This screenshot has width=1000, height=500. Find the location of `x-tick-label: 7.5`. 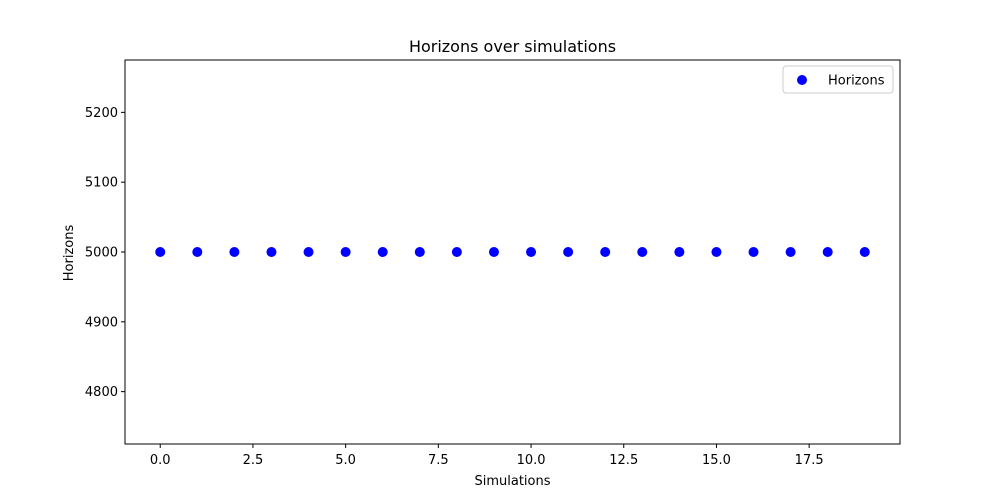

x-tick-label: 7.5 is located at coordinates (438, 460).